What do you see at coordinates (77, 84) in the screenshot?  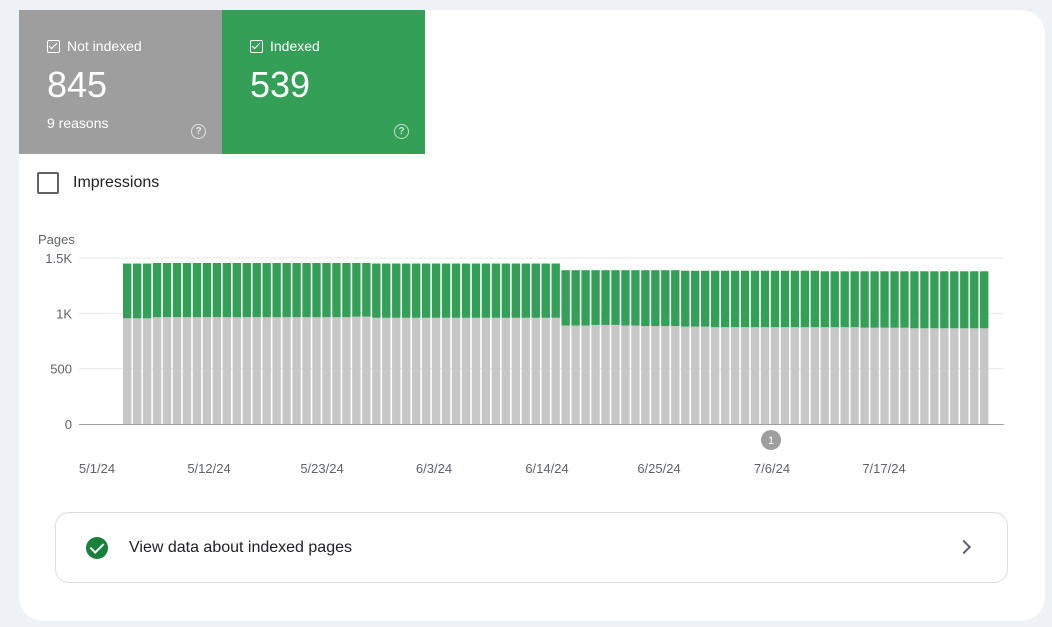 I see `not-indexed-count: 845` at bounding box center [77, 84].